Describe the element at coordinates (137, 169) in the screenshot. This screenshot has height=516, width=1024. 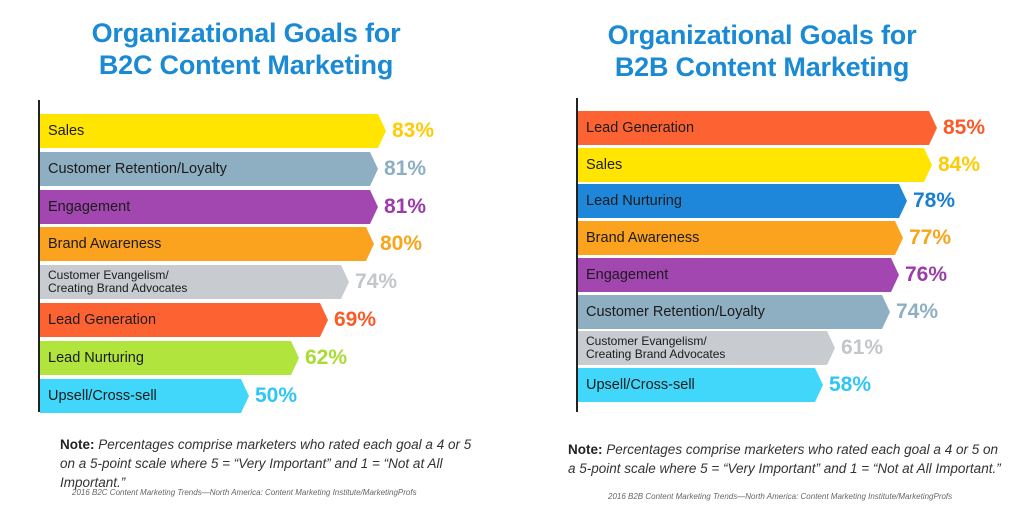
I see `b2c-category-label: Customer Retention/Loyalty` at that location.